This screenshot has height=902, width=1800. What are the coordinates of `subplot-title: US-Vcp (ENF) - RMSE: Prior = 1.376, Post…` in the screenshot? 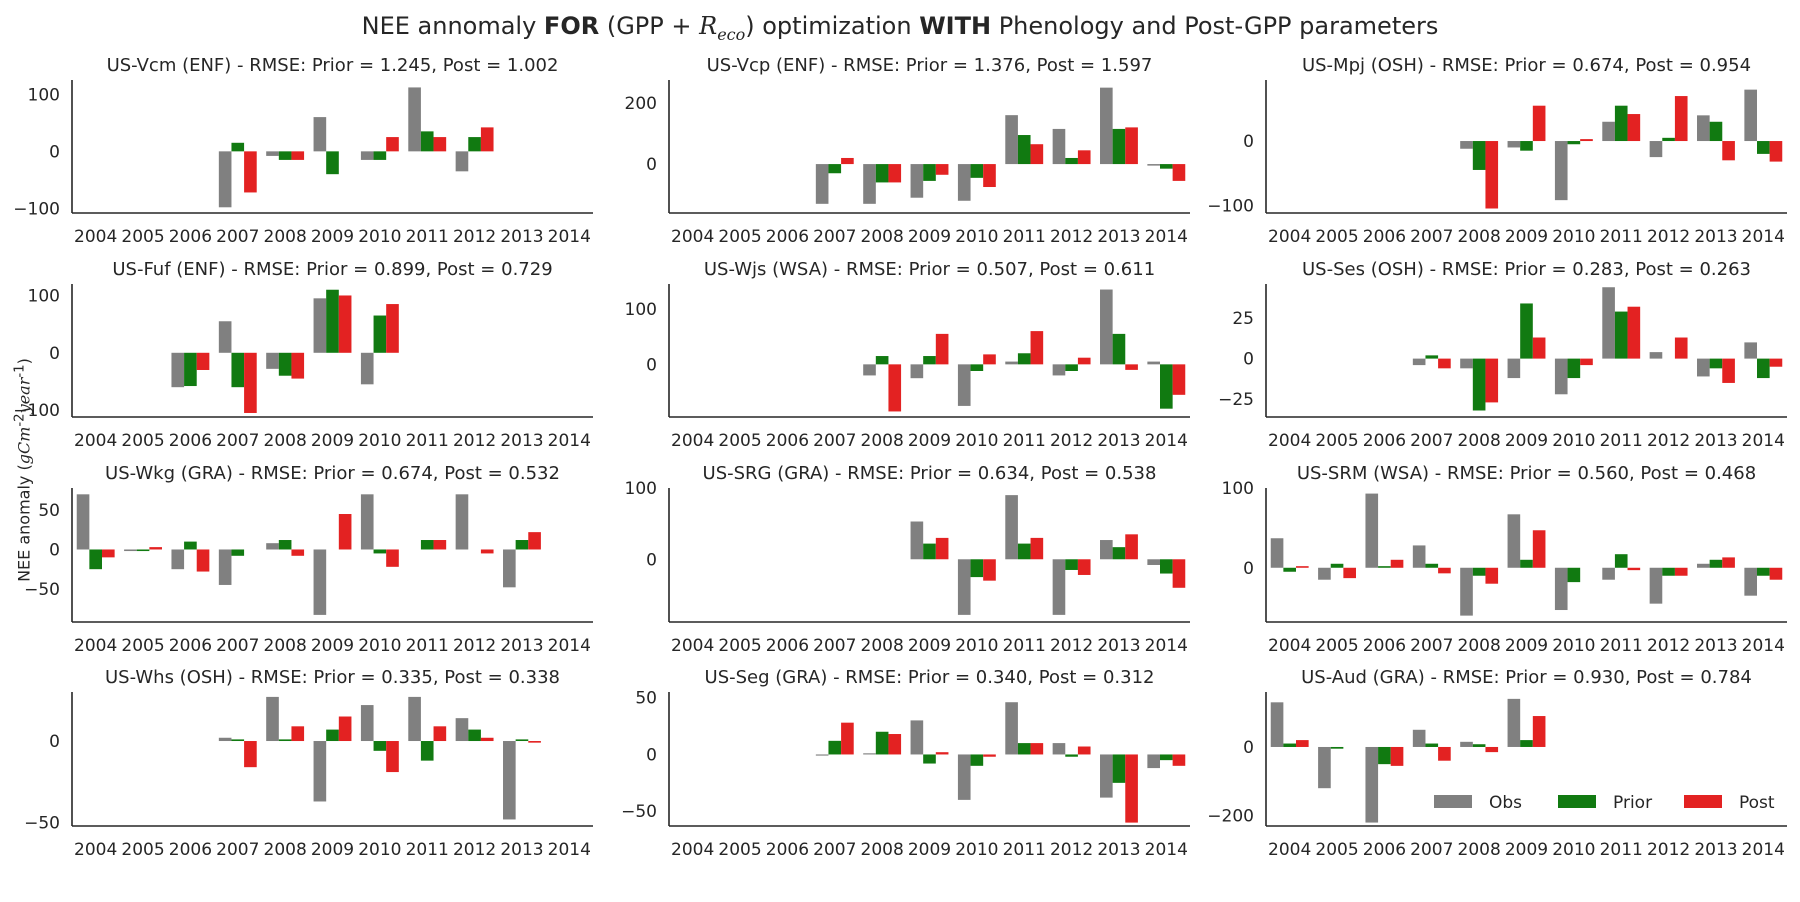 It's located at (930, 65).